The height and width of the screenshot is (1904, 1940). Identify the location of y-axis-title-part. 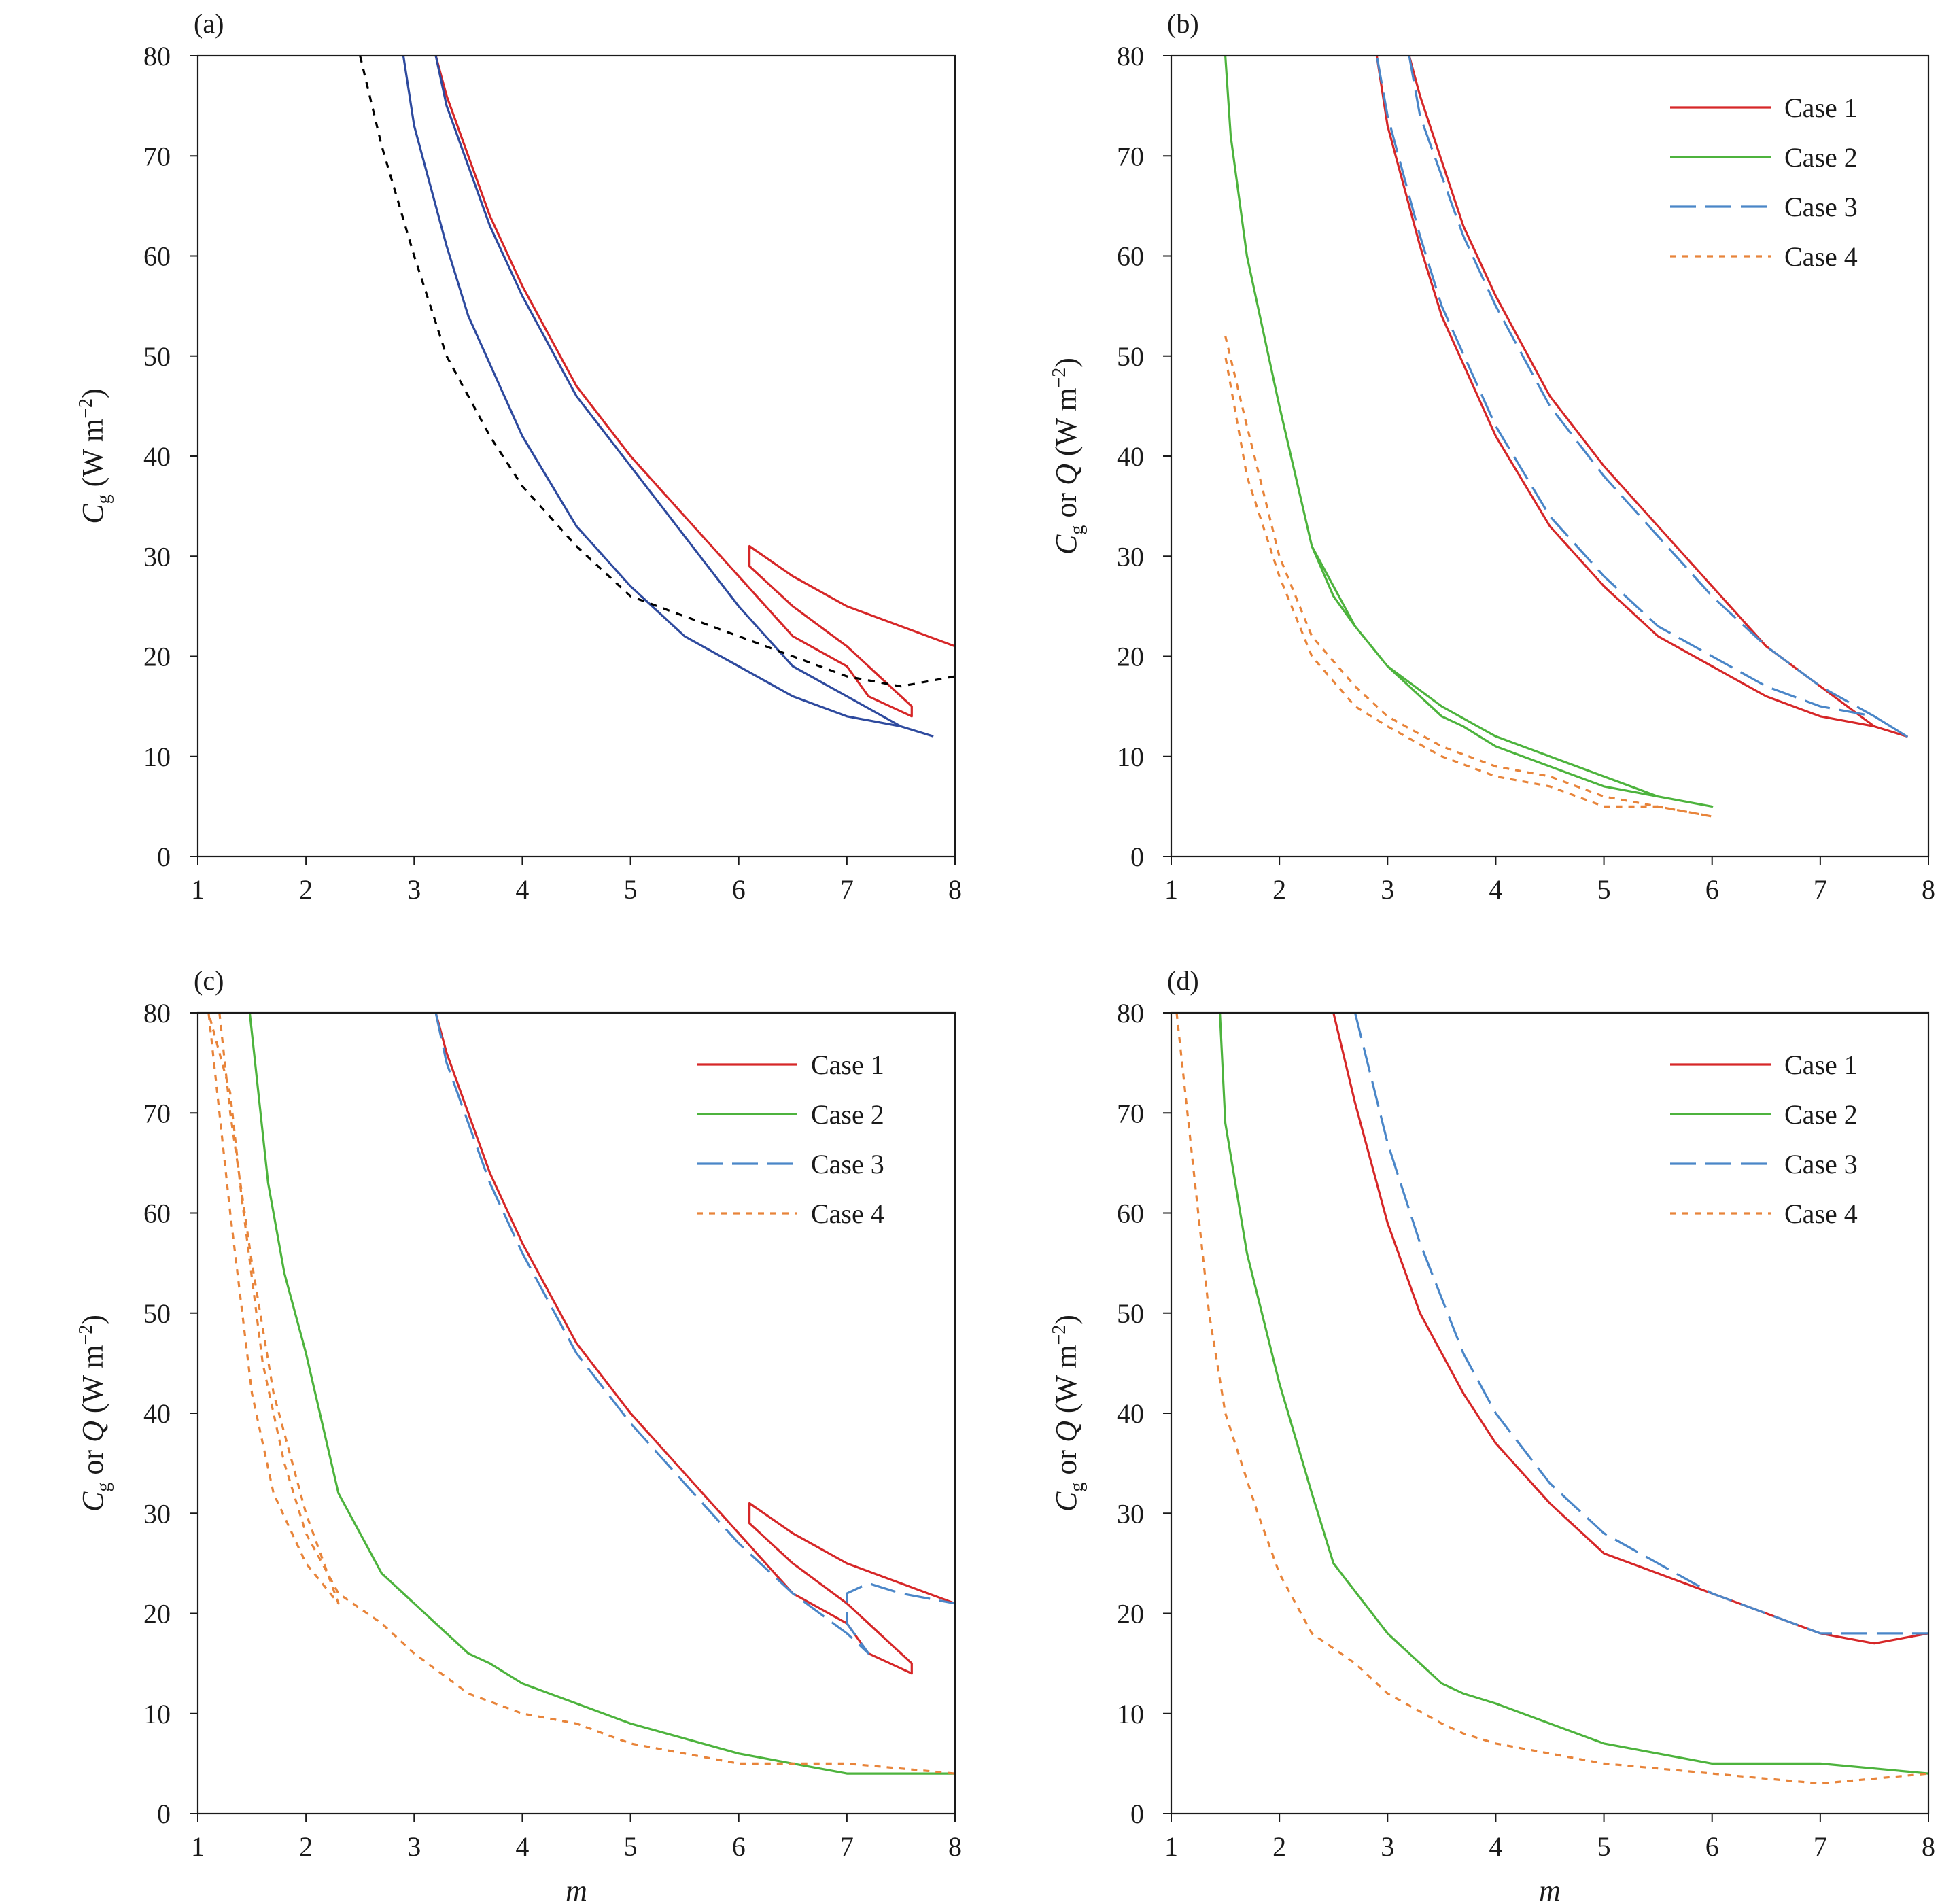
(92, 491).